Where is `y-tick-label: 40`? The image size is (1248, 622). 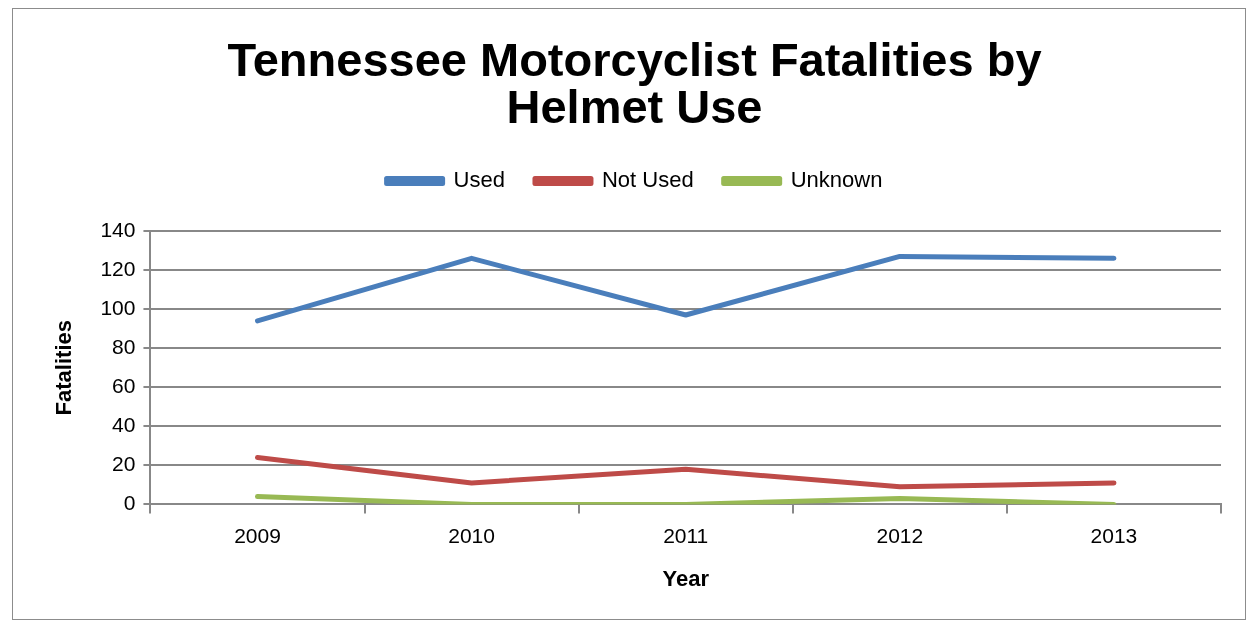
y-tick-label: 40 is located at coordinates (124, 425).